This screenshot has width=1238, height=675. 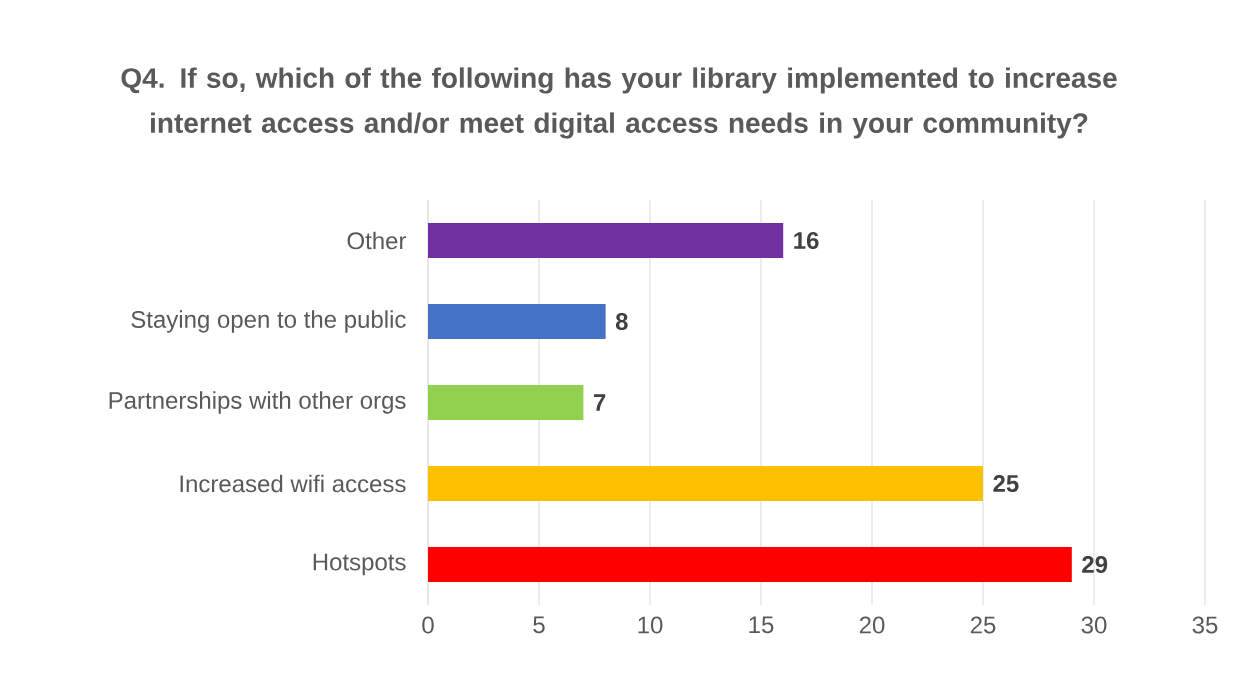 I want to click on x-tick-label: 0, so click(x=428, y=625).